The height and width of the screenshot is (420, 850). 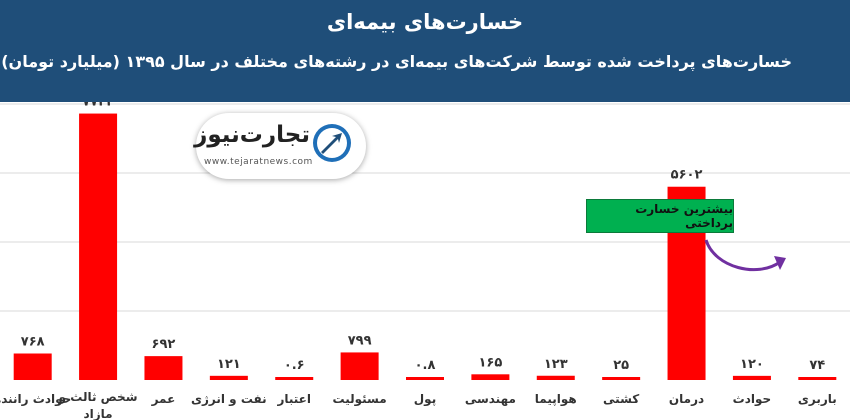 What do you see at coordinates (332, 143) in the screenshot?
I see `tejaratnews-logo-icon` at bounding box center [332, 143].